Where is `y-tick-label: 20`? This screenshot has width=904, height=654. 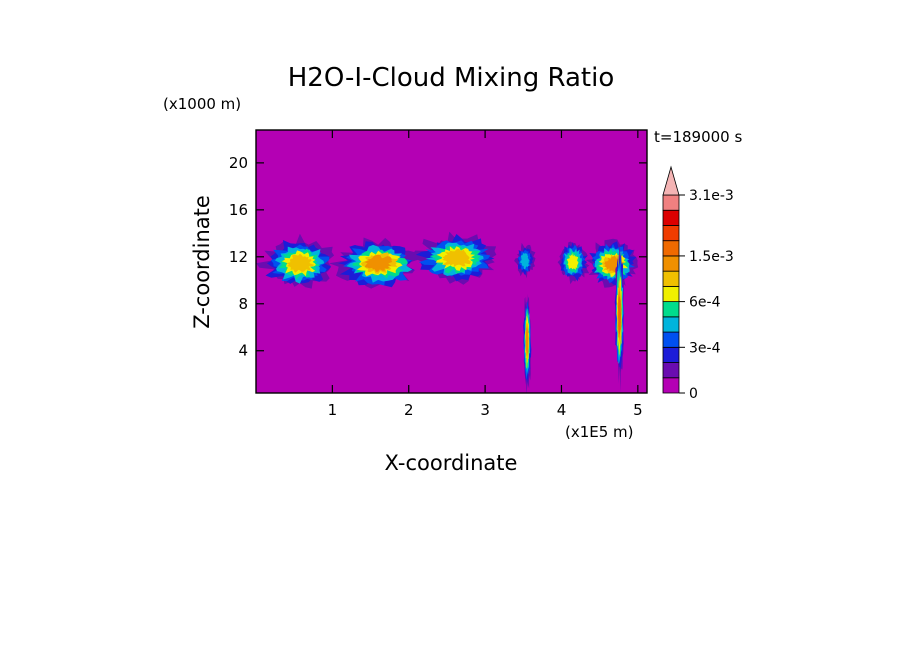 y-tick-label: 20 is located at coordinates (238, 163).